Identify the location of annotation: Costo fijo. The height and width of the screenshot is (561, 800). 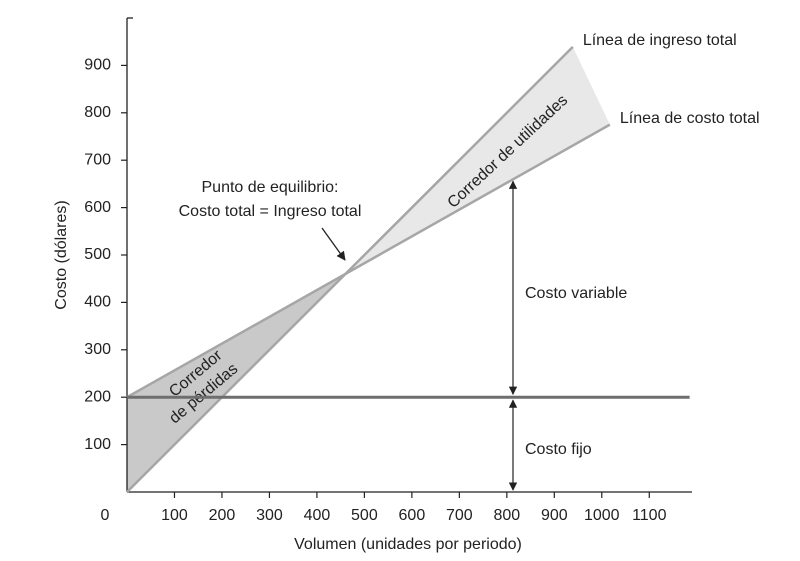
(558, 449).